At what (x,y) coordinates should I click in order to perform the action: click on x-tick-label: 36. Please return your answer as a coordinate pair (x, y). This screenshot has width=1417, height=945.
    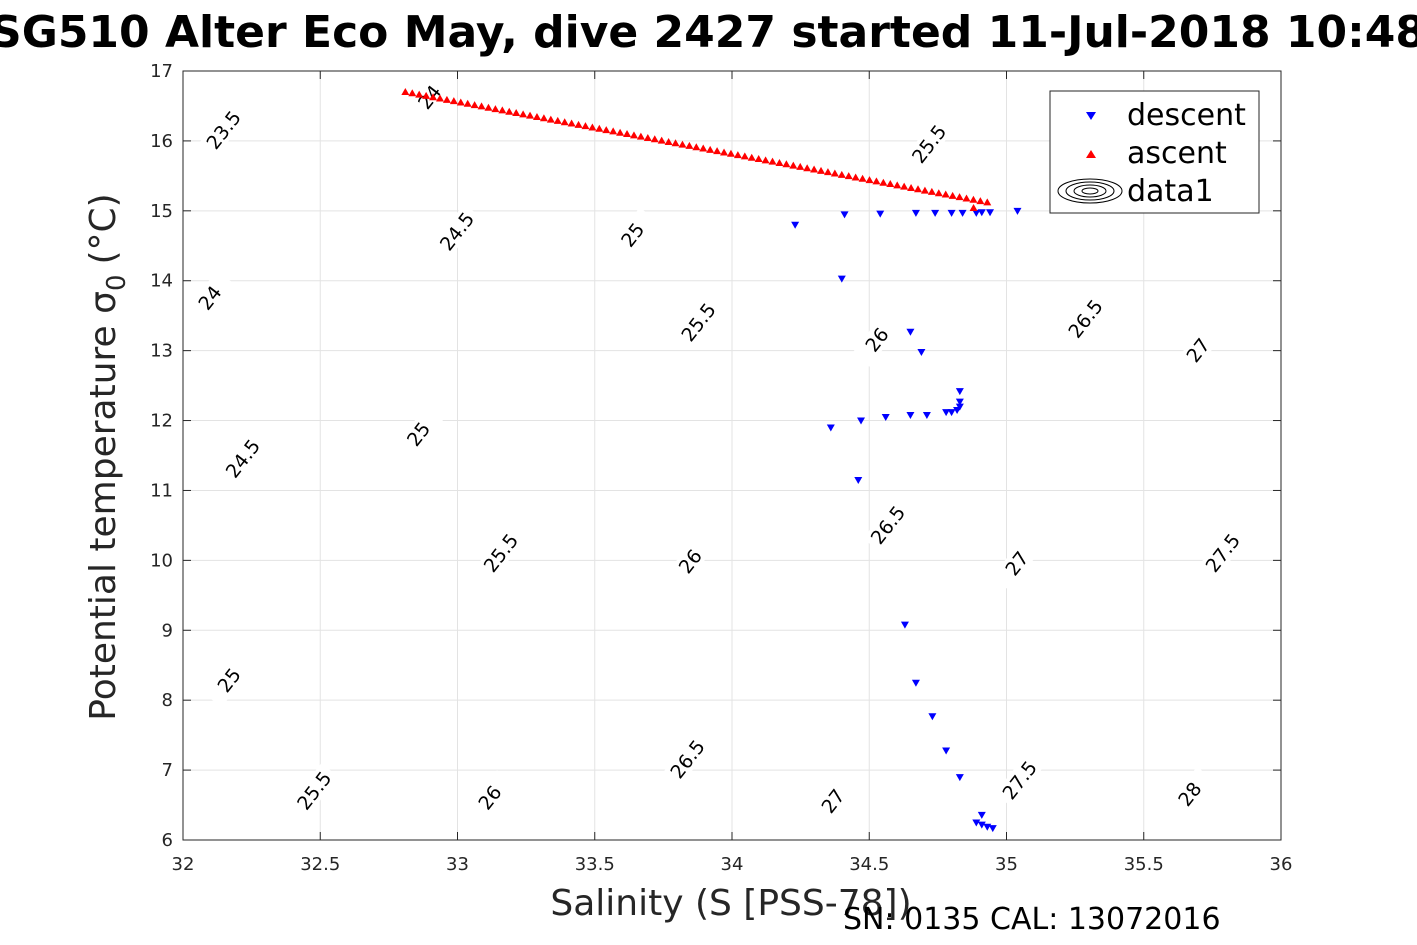
    Looking at the image, I should click on (1281, 864).